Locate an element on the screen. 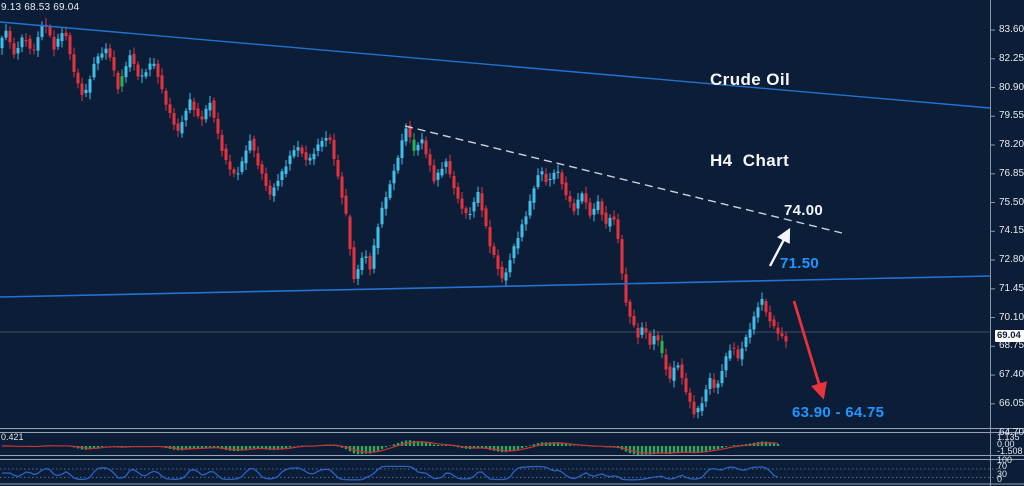 This screenshot has width=1024, height=486. oscillator-axis-label: 0 is located at coordinates (1000, 479).